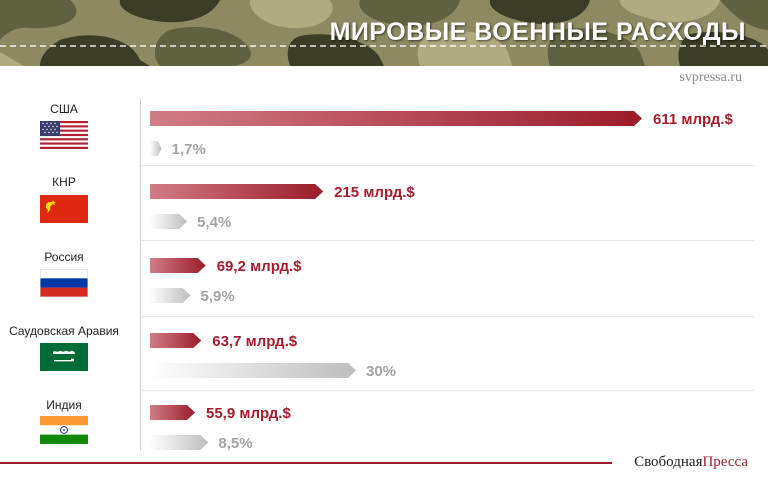 Image resolution: width=768 pixels, height=482 pixels. What do you see at coordinates (381, 371) in the screenshot?
I see `percent-value-label: 30%` at bounding box center [381, 371].